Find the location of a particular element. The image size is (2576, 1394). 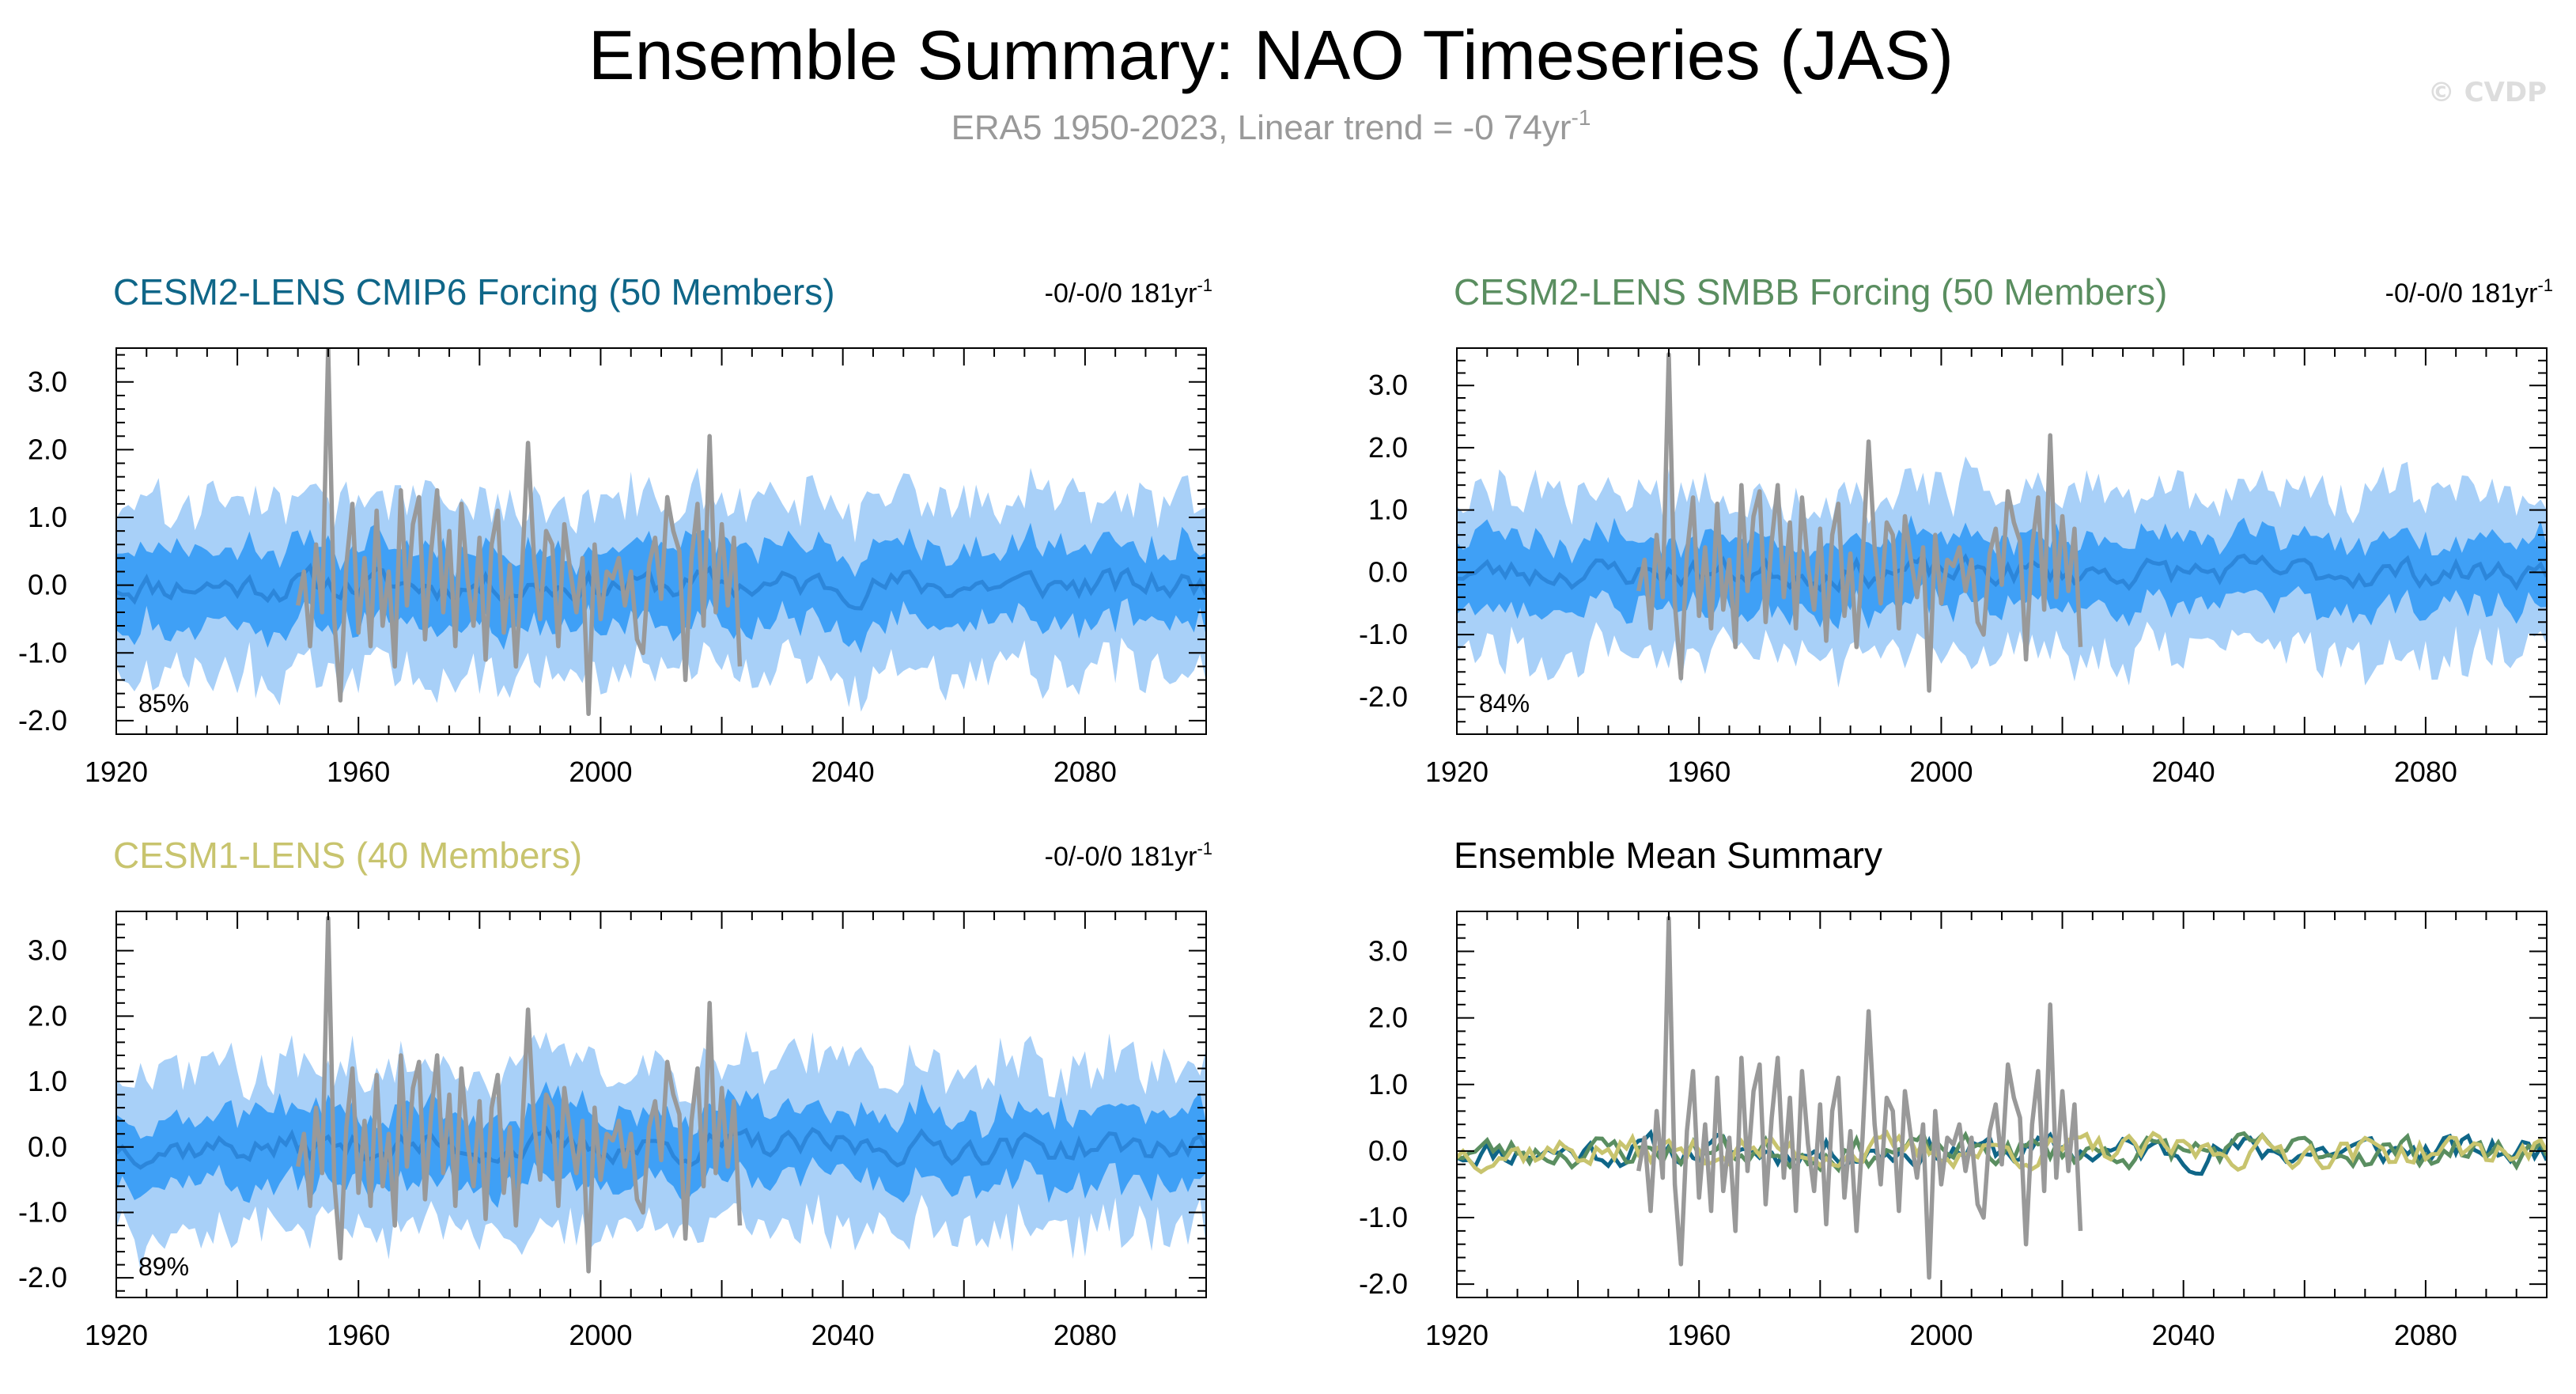

panel-frame is located at coordinates (2002, 1104).